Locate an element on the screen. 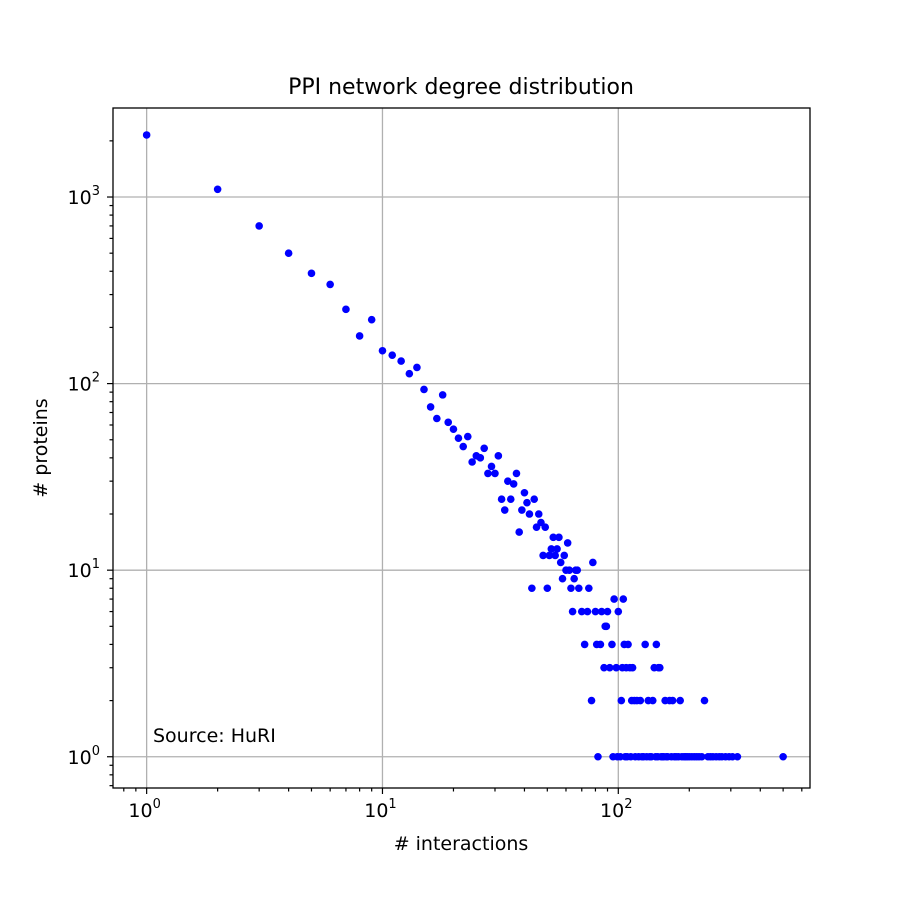  y-tick-label: 10³ is located at coordinates (84, 196).